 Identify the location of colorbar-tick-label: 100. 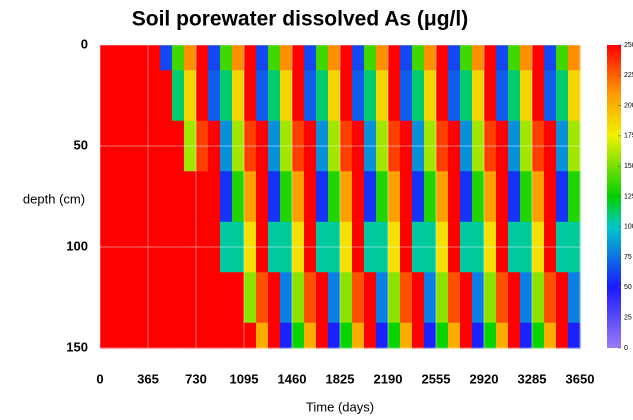
(628, 227).